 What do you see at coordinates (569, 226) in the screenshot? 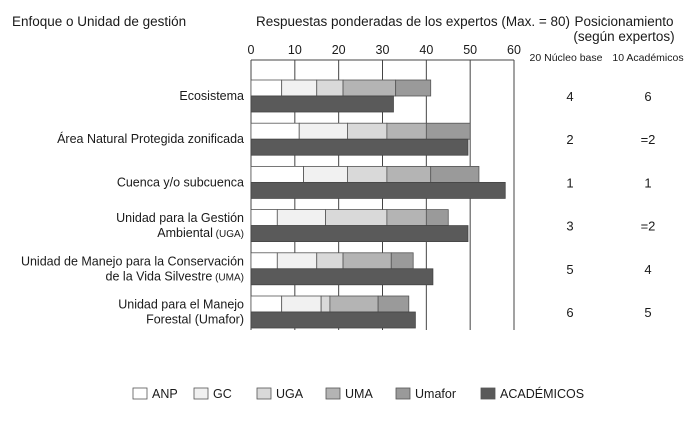
I see `rank-nucleo-base: 3` at bounding box center [569, 226].